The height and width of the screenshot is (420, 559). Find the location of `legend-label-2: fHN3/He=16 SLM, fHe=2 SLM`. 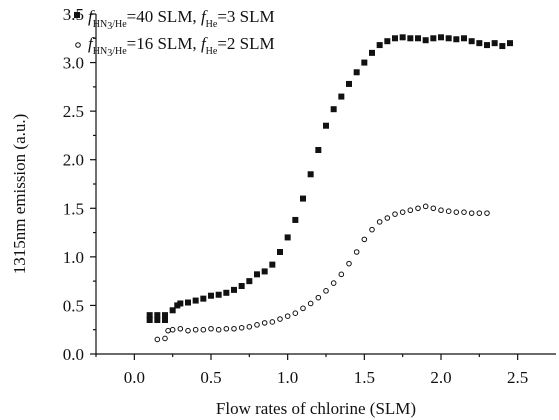

legend-label-2: fHN3/He=16 SLM, fHe=2 SLM is located at coordinates (181, 46).